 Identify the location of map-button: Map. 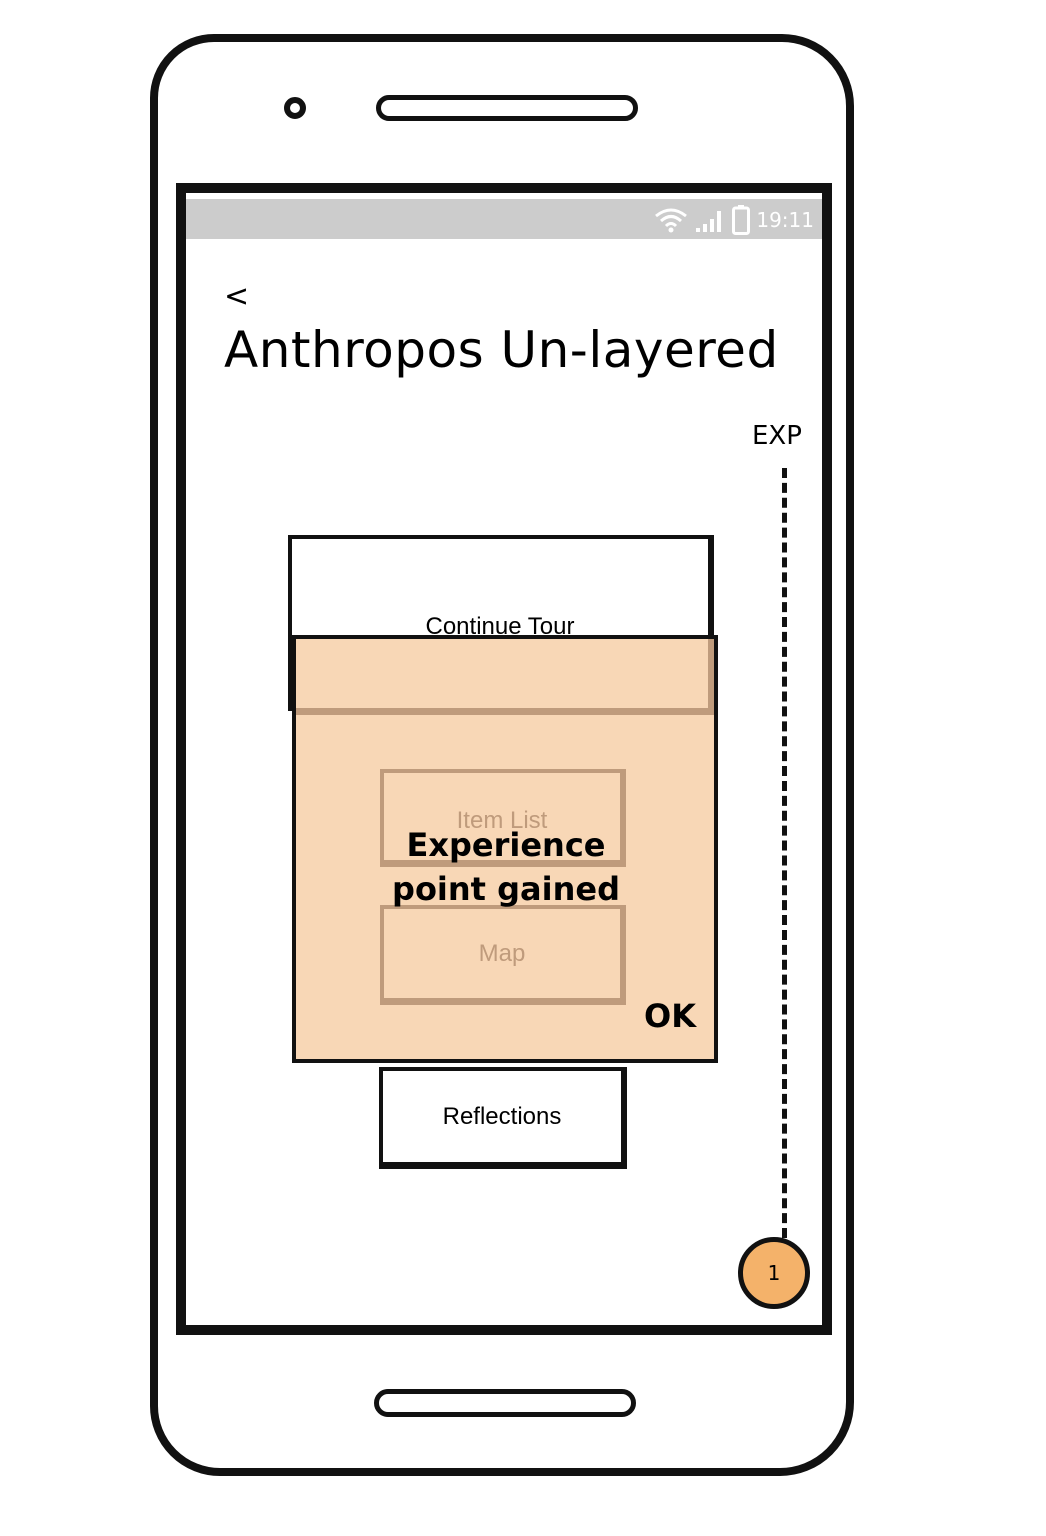
(503, 955).